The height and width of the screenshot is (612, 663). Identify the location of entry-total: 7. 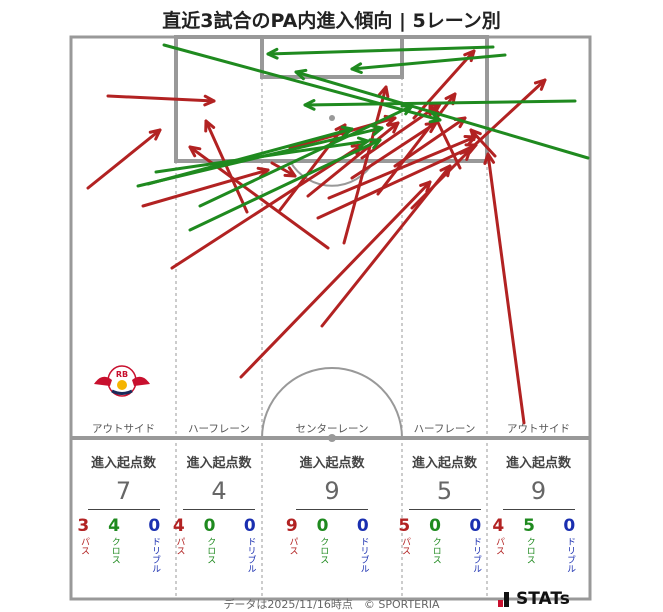
(123, 491).